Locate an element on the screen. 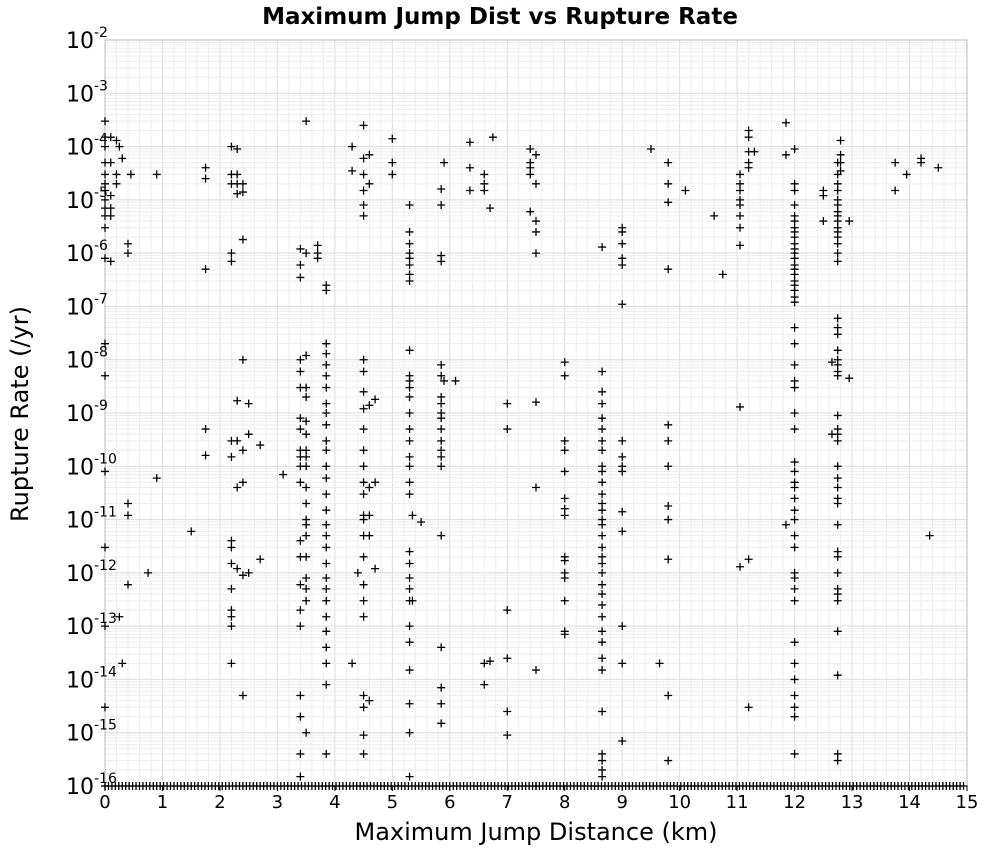 The height and width of the screenshot is (854, 1000). y-tick-label: 10⁻¹⁰ is located at coordinates (91, 465).